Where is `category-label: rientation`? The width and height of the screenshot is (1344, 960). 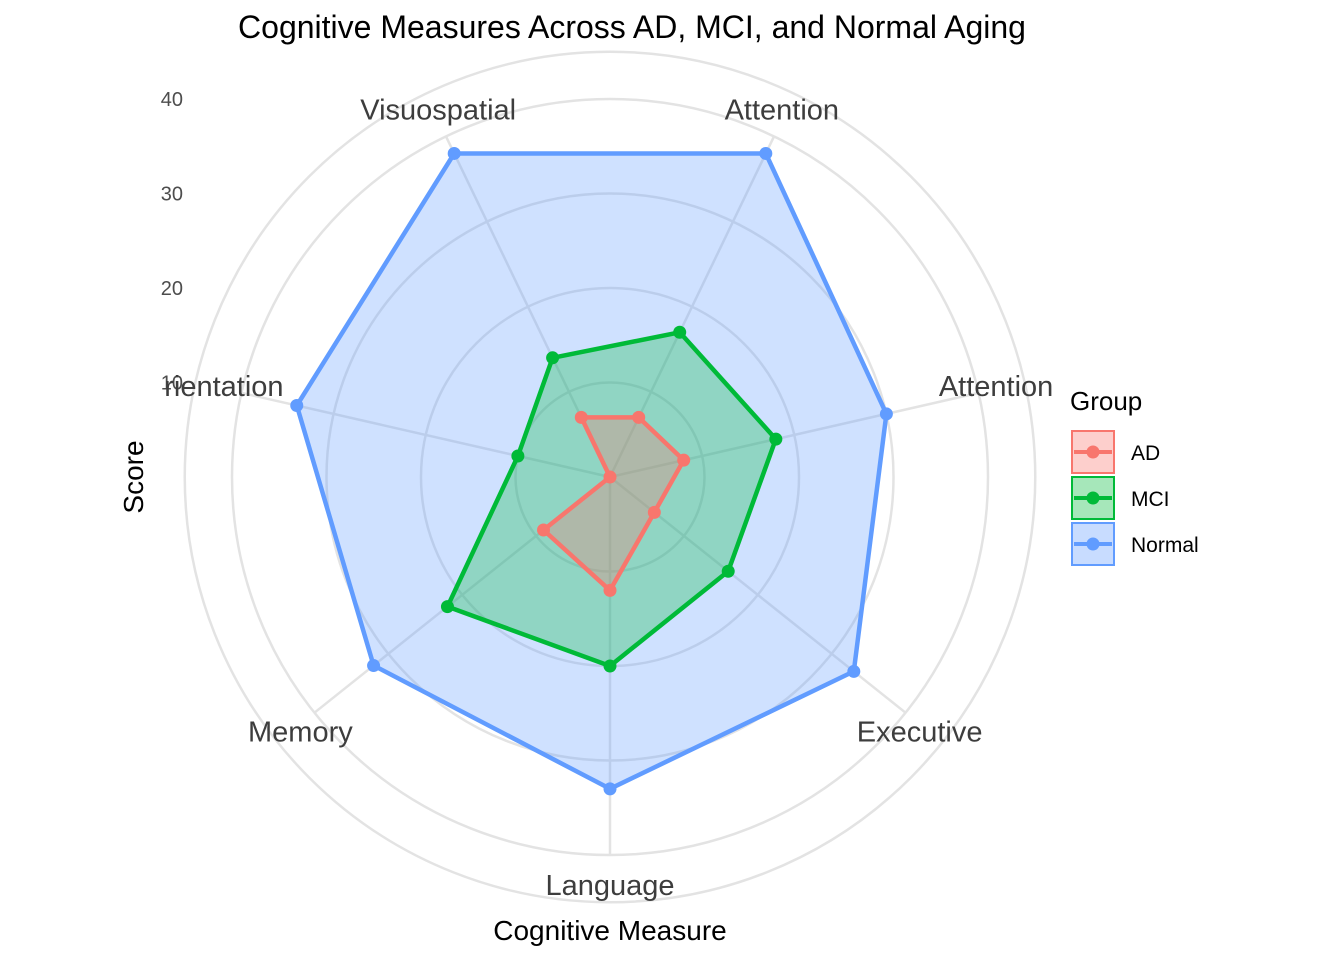 category-label: rientation is located at coordinates (223, 387).